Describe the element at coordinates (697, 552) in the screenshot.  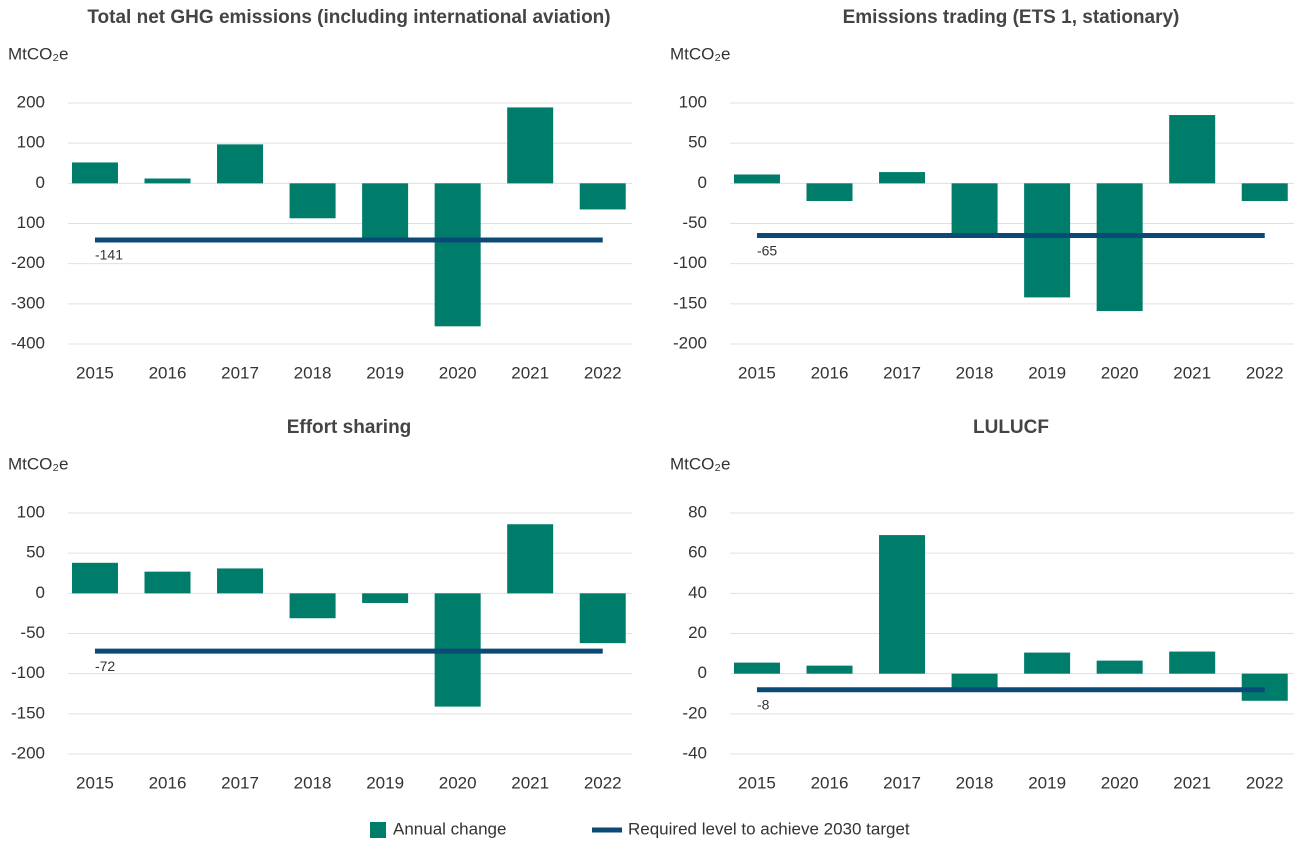
I see `y-tick-label: 60` at that location.